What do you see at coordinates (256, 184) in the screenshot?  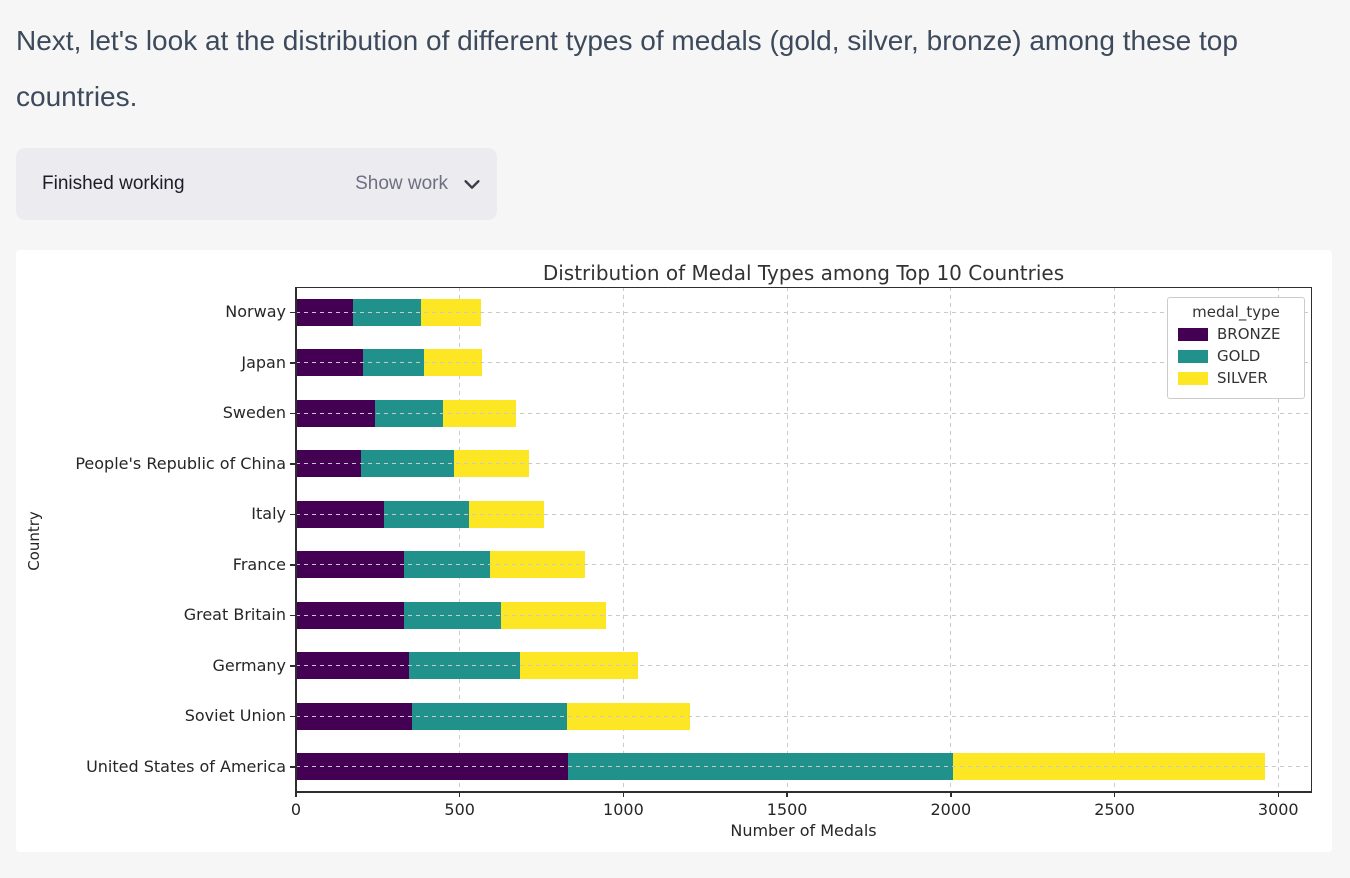 I see `work-panel: Finished working Show work` at bounding box center [256, 184].